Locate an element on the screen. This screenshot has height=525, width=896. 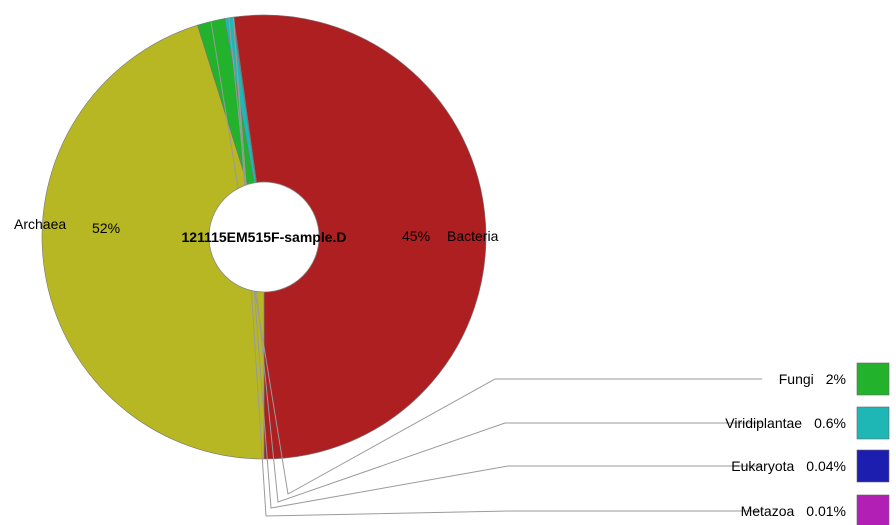
donut-hole is located at coordinates (264, 237).